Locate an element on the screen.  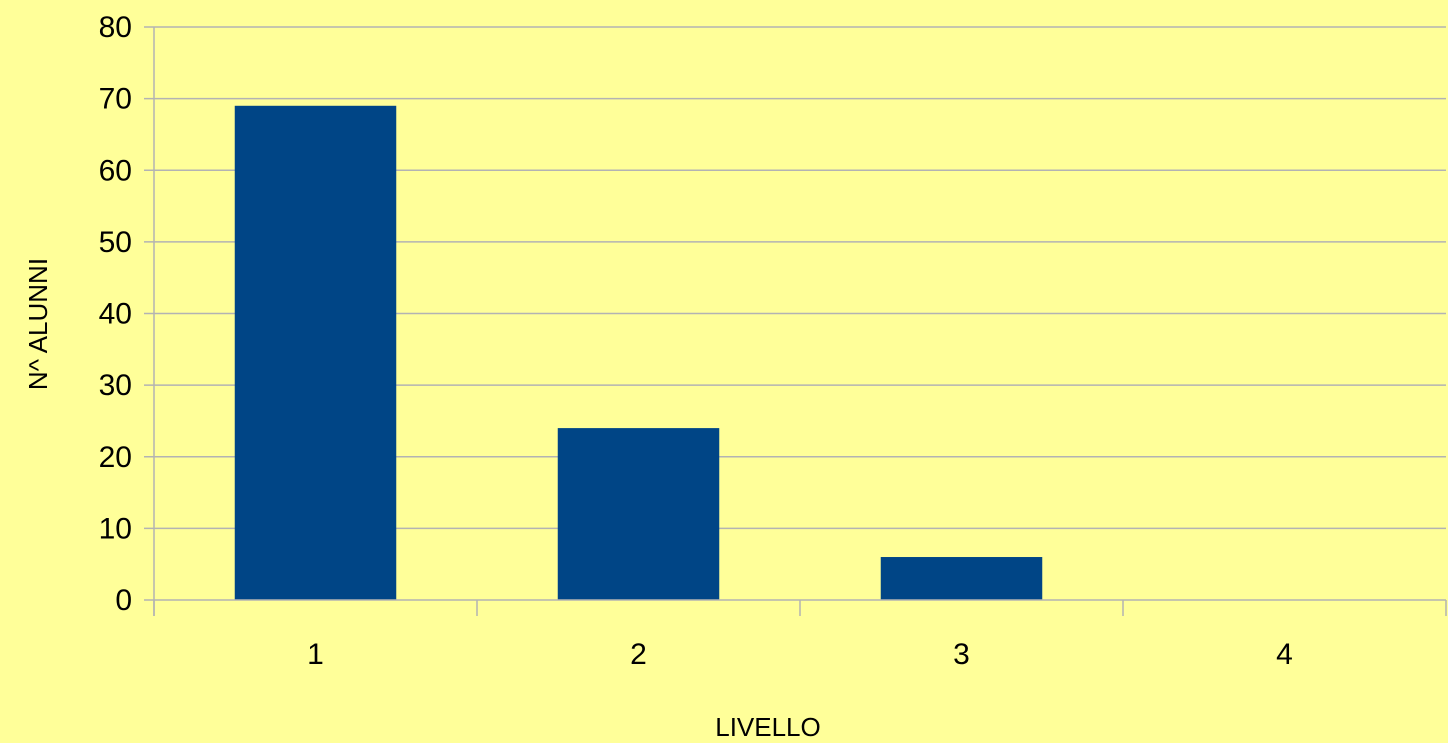
y-tick-labels: 0 10 20 30 40 50 60 70 80 is located at coordinates (115, 314).